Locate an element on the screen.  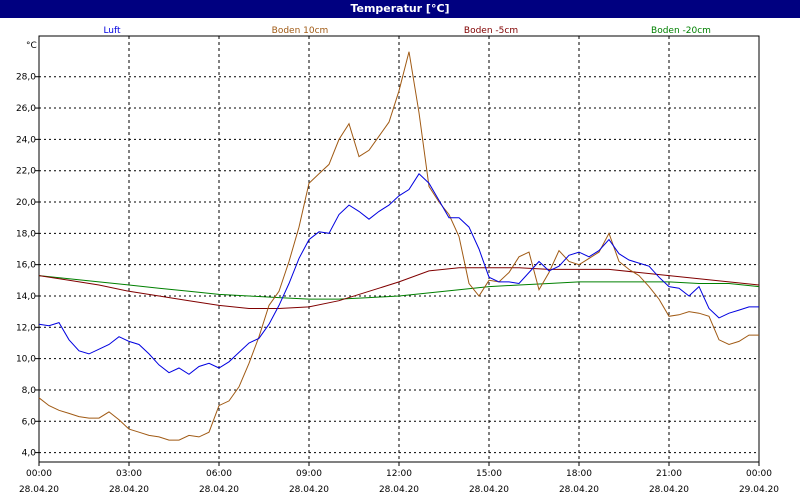
y-tick-label: 18,0 is located at coordinates (26, 234).